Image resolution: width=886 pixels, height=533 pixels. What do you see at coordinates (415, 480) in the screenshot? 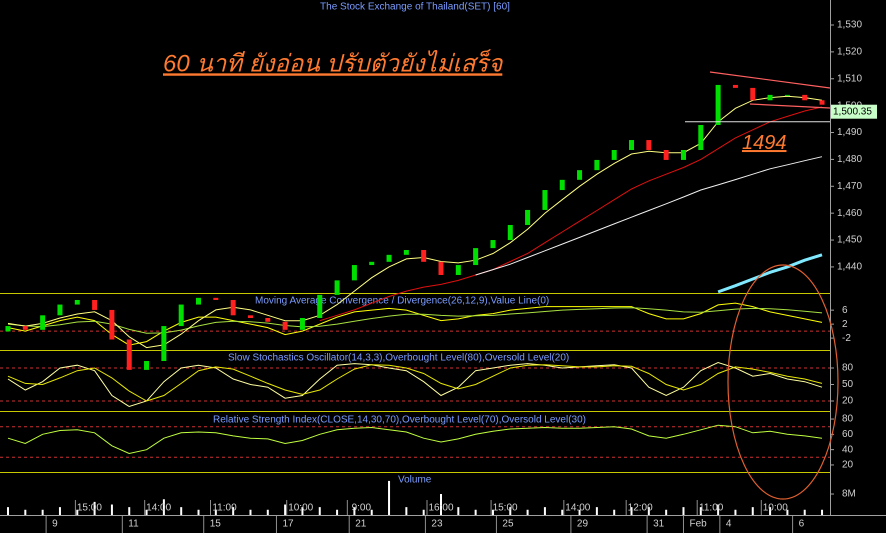
I see `panel-title: Volume` at bounding box center [415, 480].